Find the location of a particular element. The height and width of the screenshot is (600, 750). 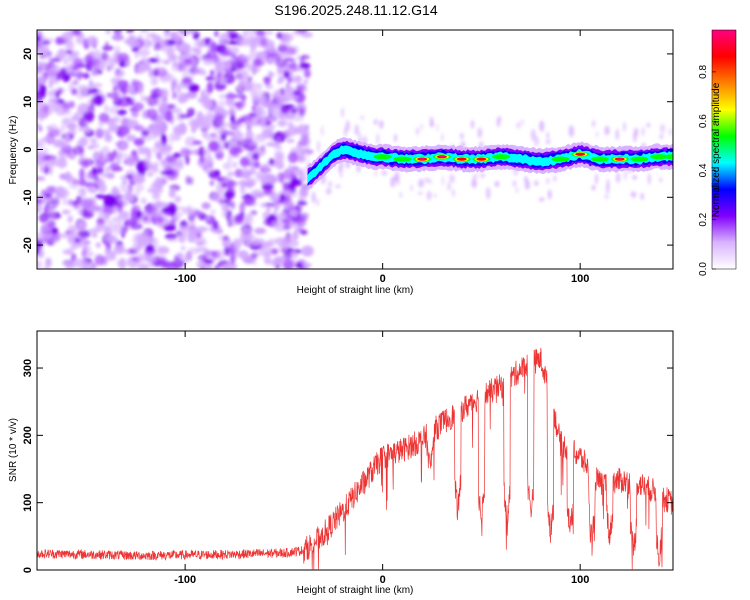

spectrogram-y-tick-label: 20 is located at coordinates (28, 54).